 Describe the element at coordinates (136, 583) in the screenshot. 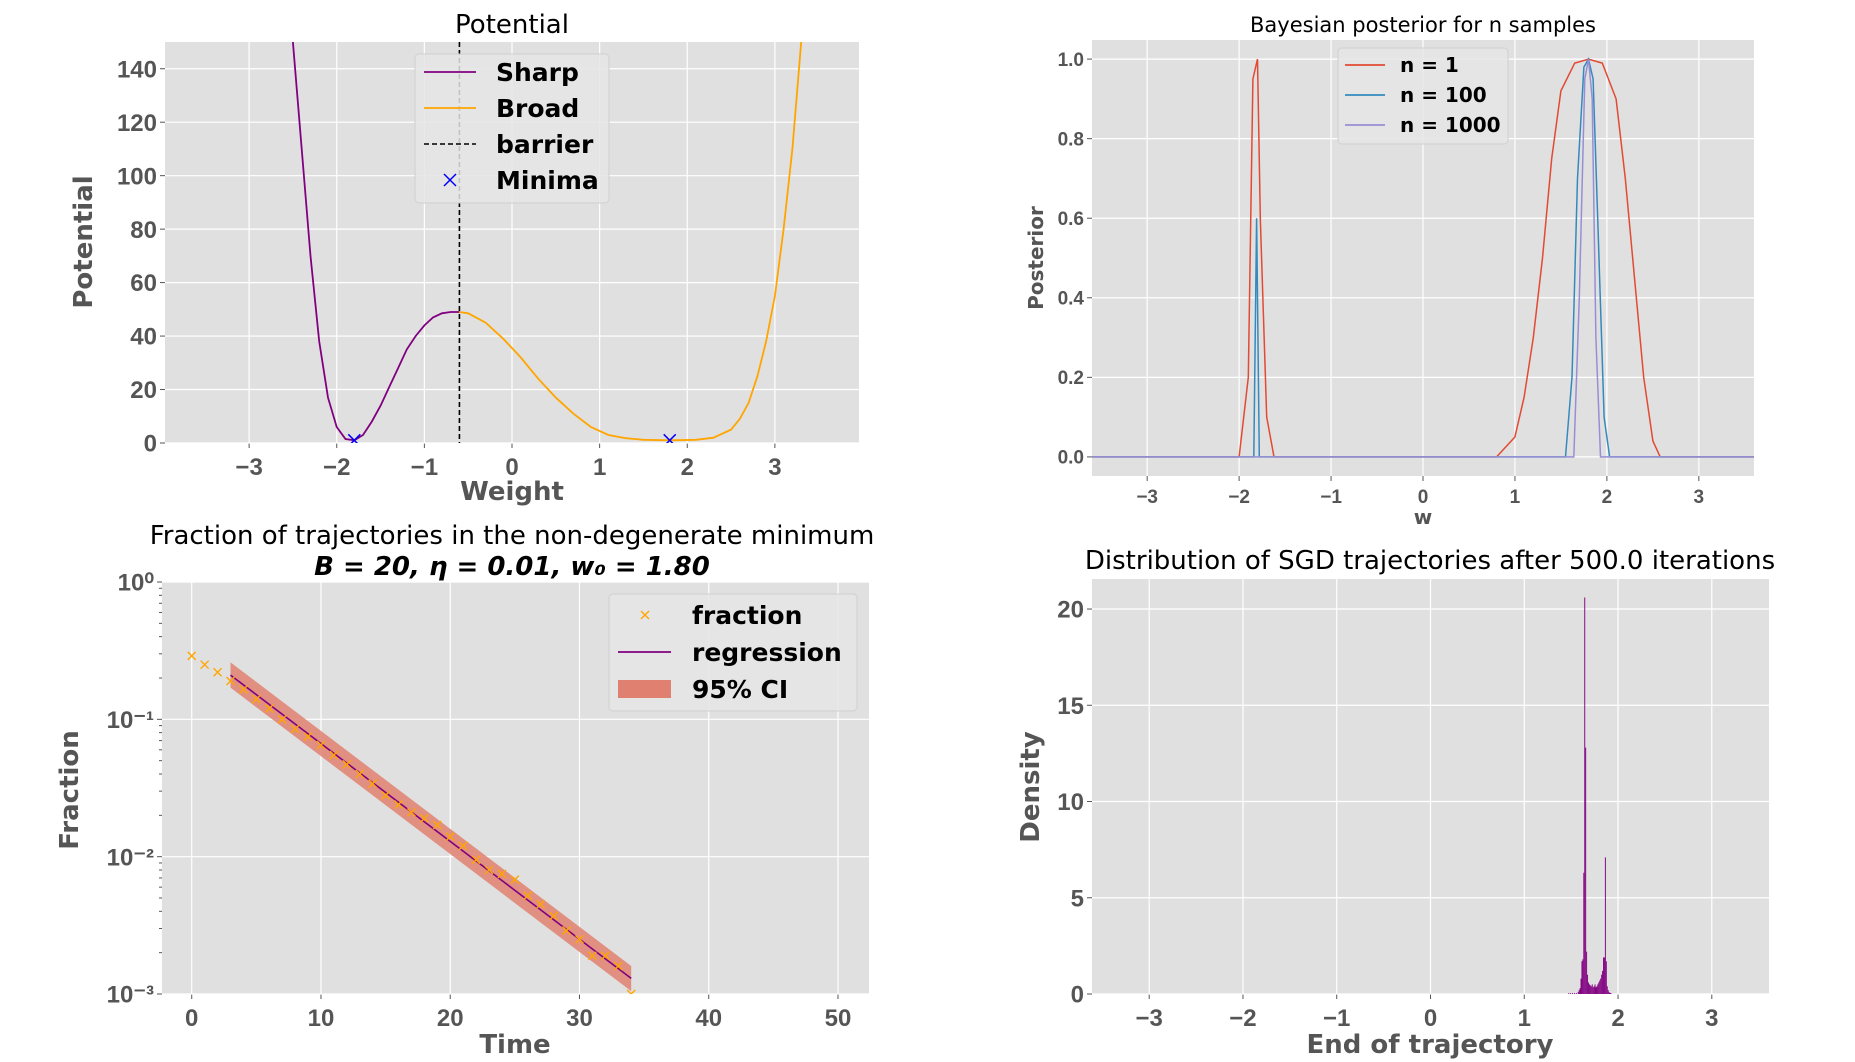

I see `y-tick-label: 10⁰` at that location.